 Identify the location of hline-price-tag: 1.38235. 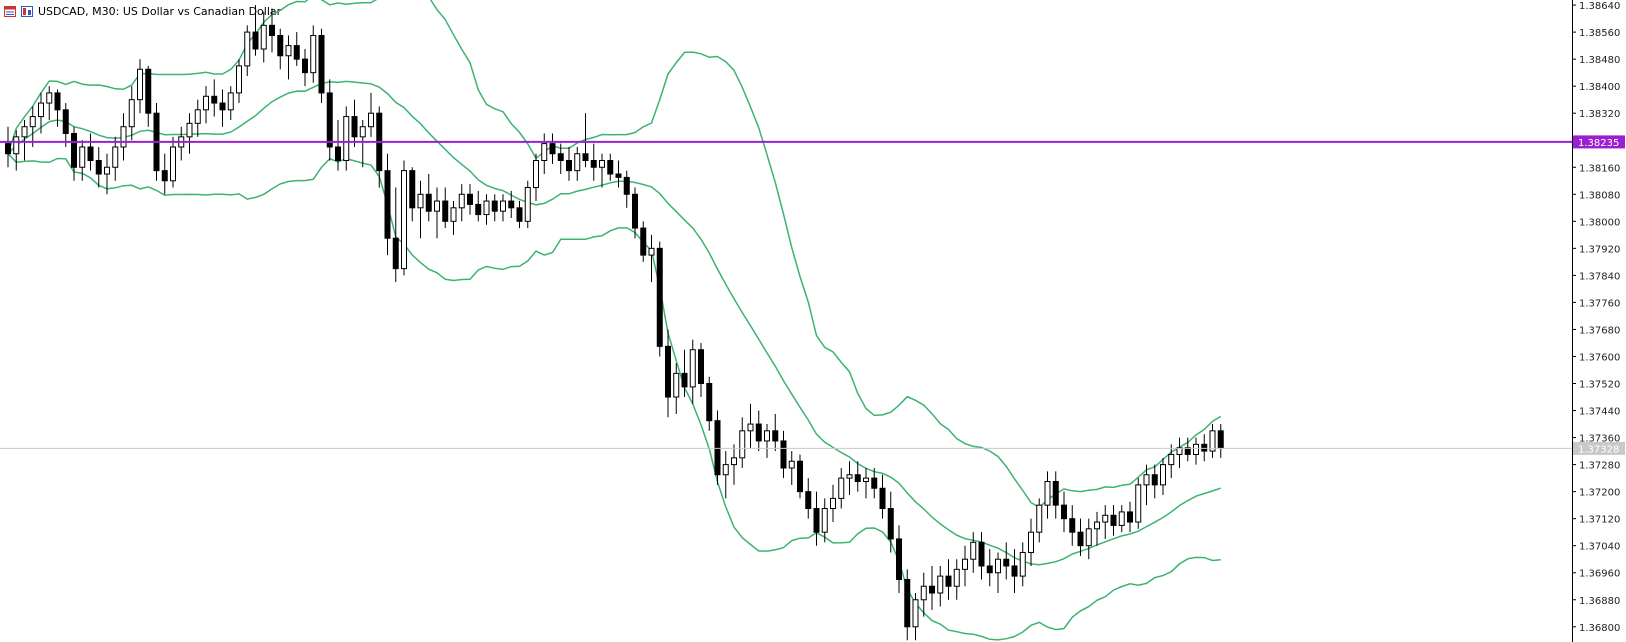
(1599, 142).